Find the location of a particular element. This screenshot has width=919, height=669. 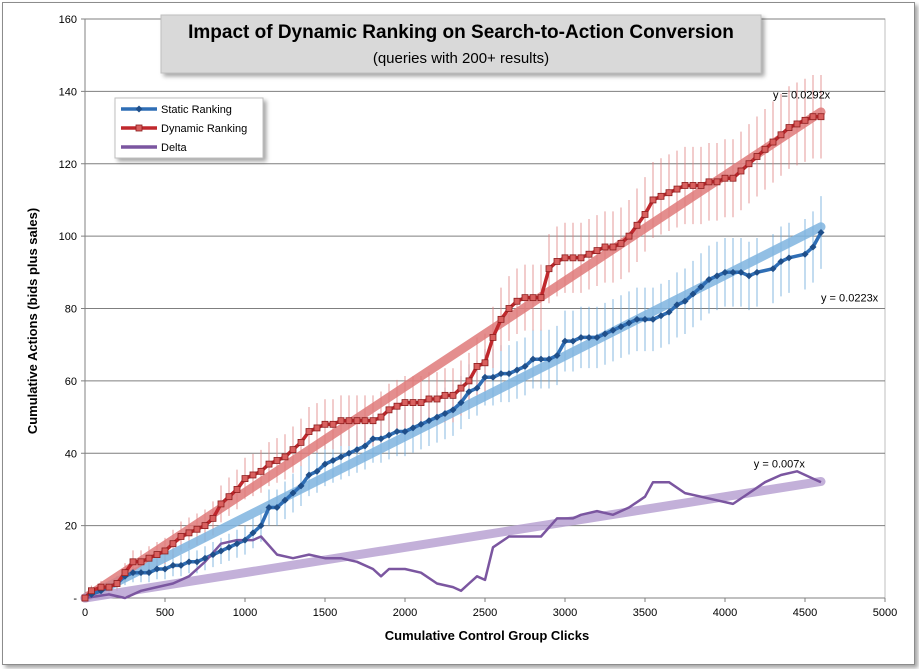

y-tick-label: 100 is located at coordinates (68, 237).